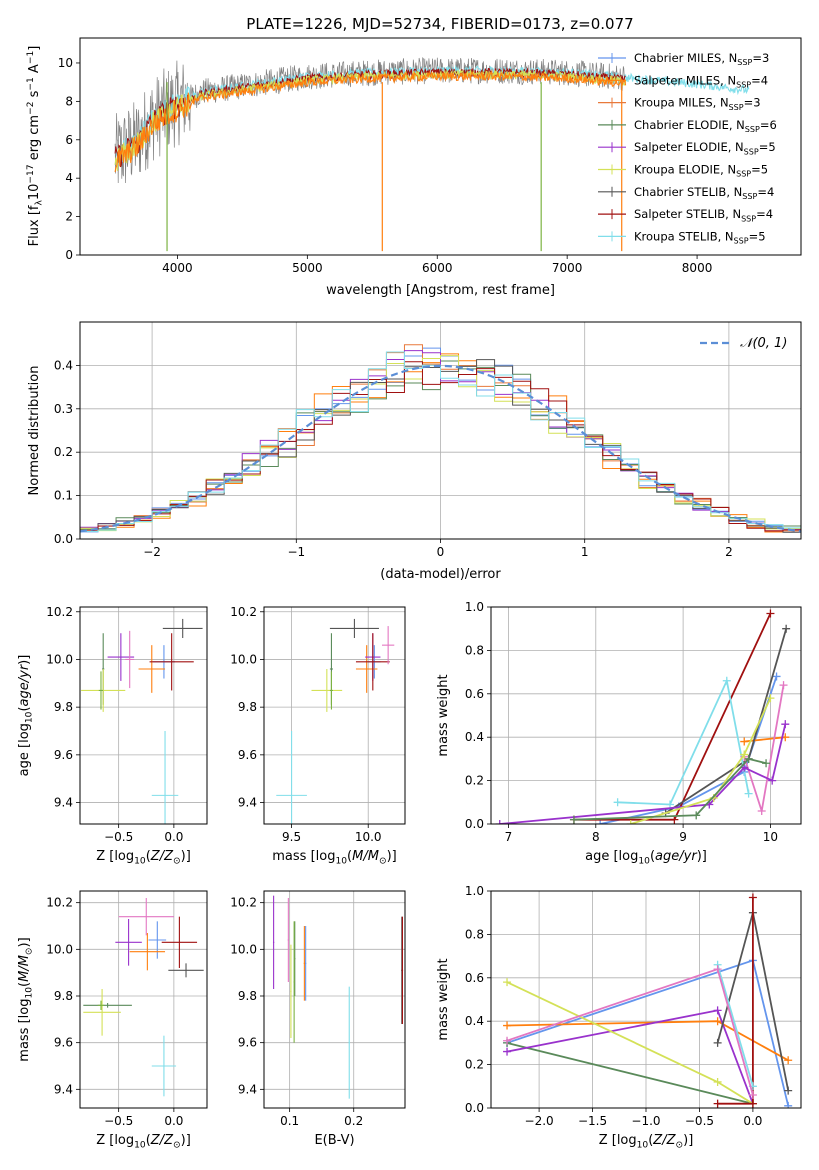 This screenshot has height=1170, width=819. Describe the element at coordinates (296, 552) in the screenshot. I see `x-tick-label: −1` at that location.